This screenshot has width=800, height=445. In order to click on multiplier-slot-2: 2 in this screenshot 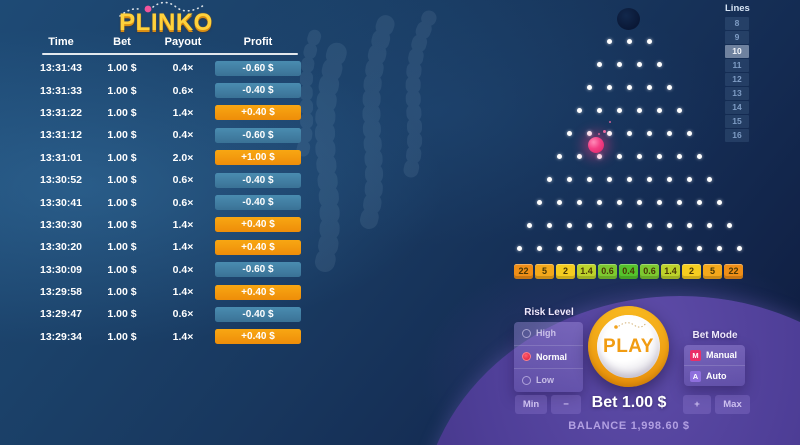, I will do `click(565, 271)`.